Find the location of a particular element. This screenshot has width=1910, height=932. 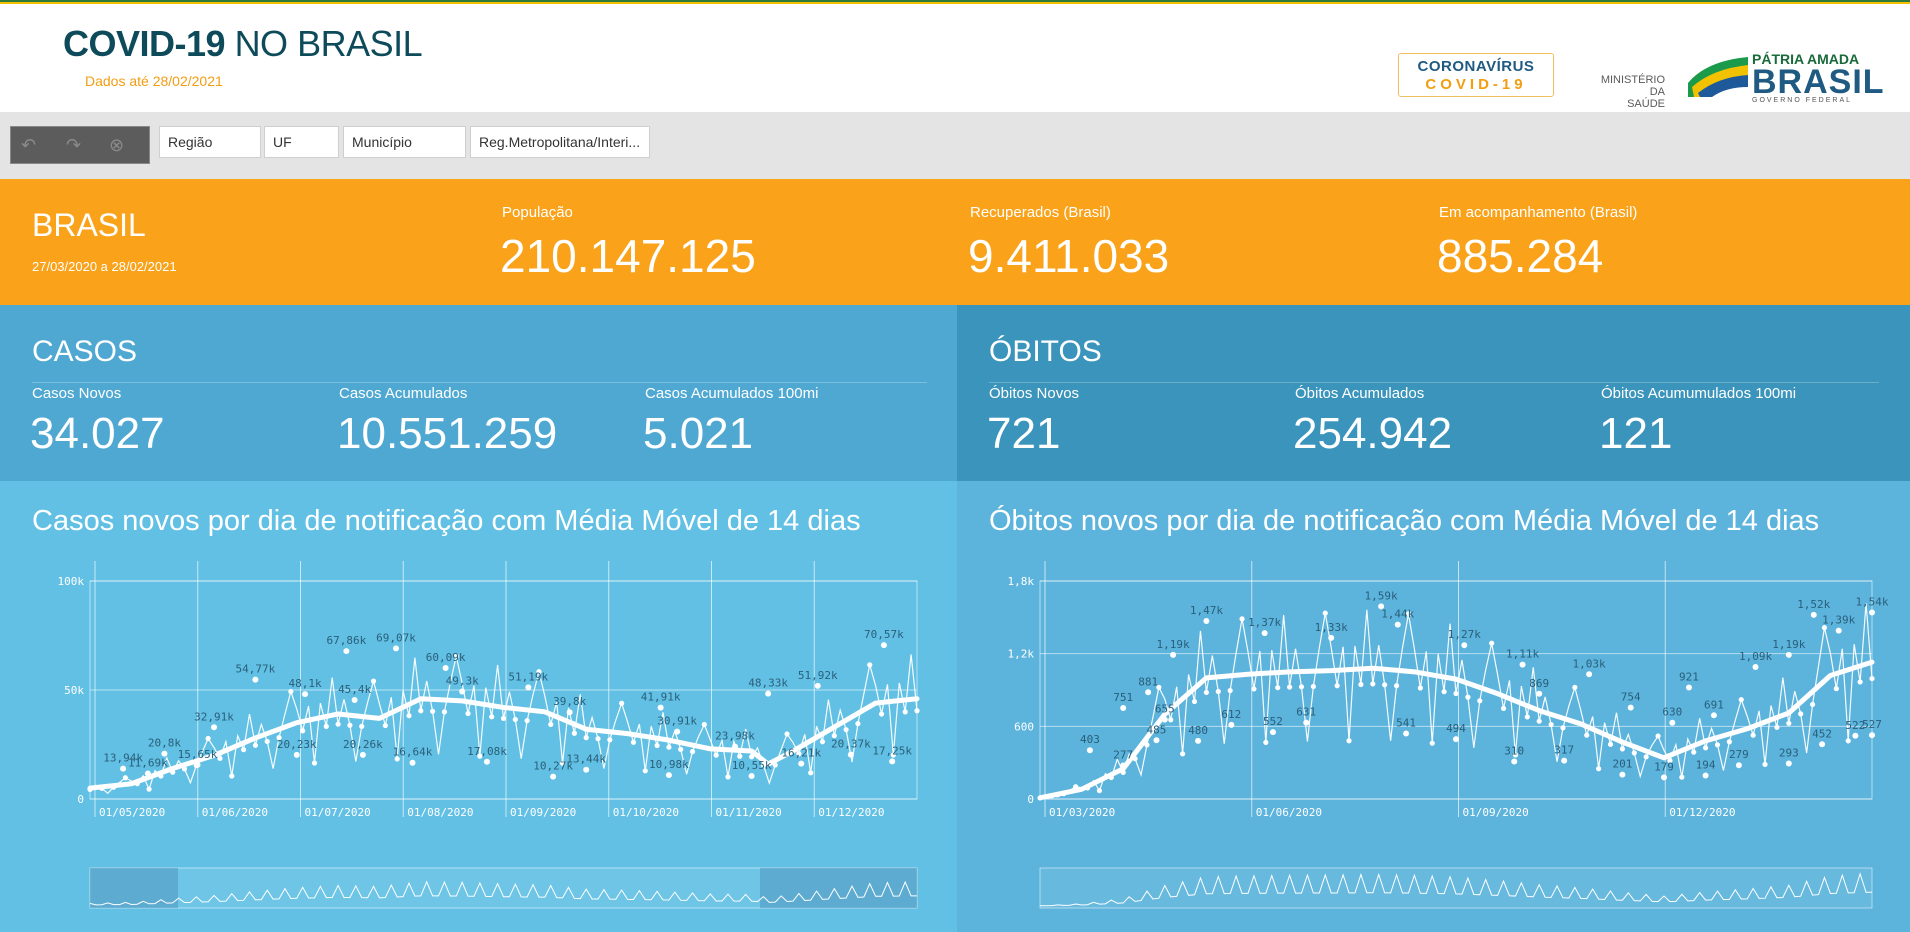

data-label: 541 is located at coordinates (1406, 722).